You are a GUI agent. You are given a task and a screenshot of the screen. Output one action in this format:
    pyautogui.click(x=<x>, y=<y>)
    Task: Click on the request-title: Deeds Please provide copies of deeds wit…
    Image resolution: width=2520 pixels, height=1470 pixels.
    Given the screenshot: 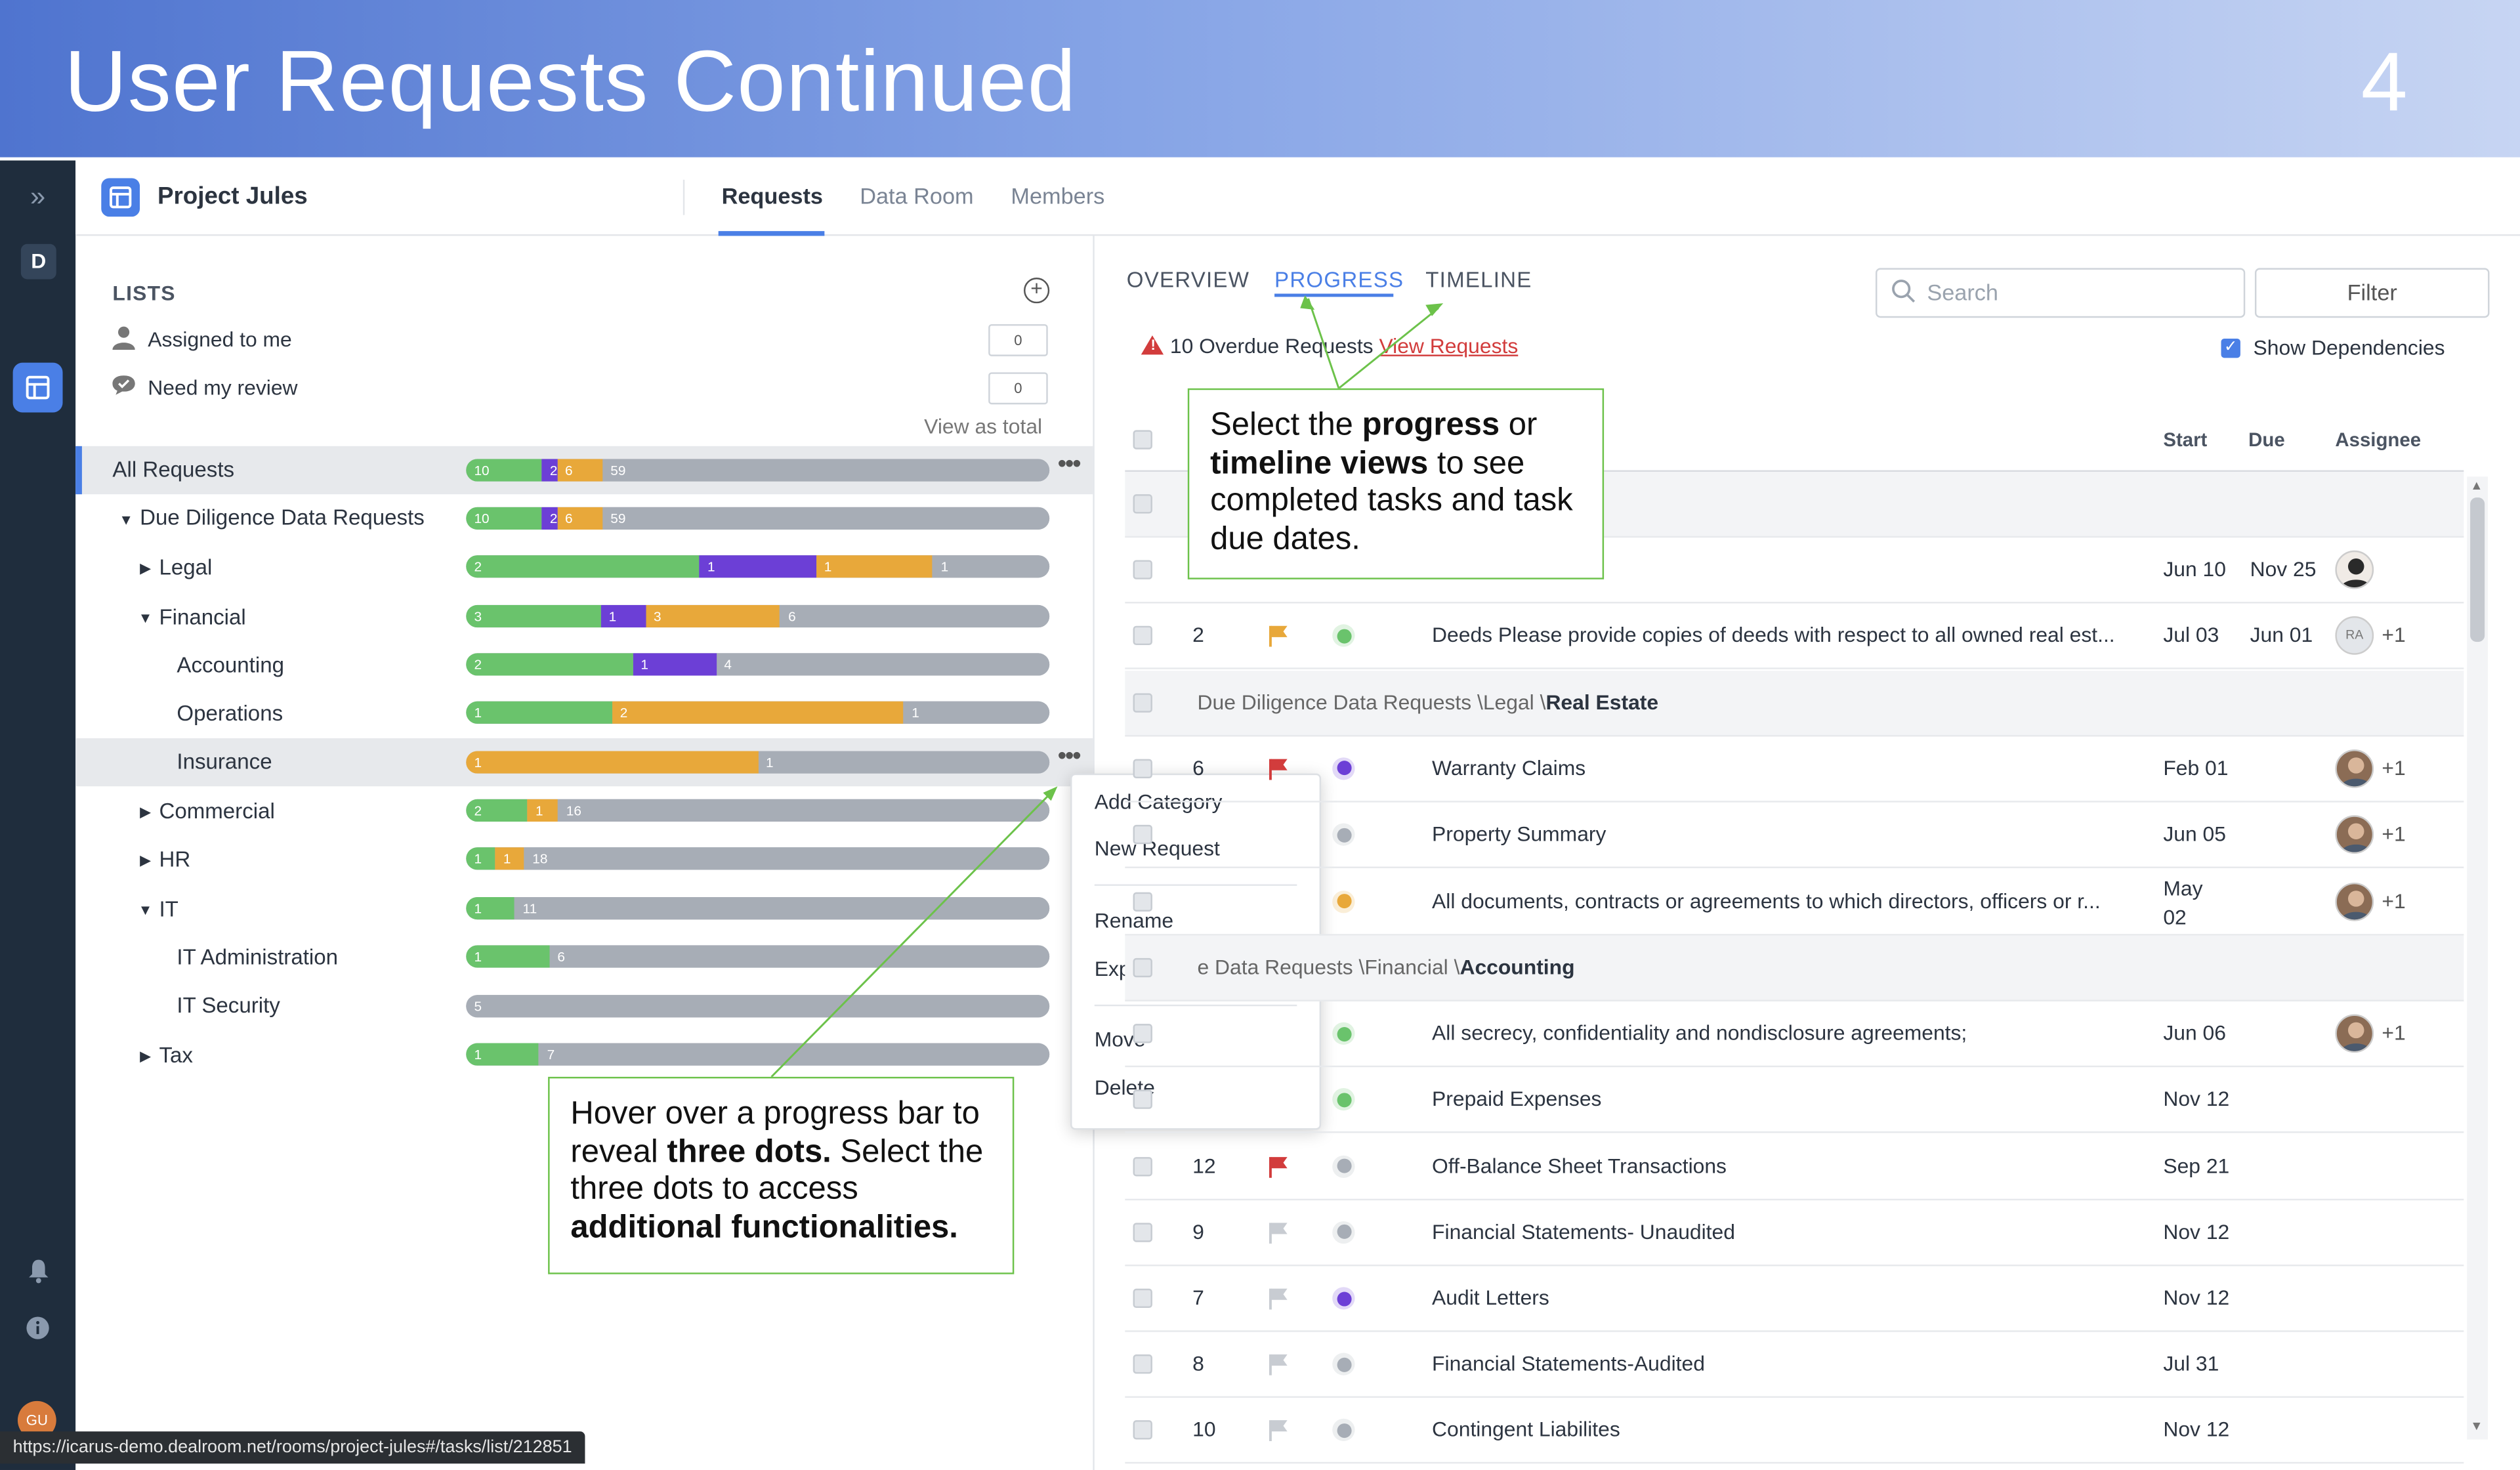 What is the action you would take?
    pyautogui.click(x=1773, y=635)
    